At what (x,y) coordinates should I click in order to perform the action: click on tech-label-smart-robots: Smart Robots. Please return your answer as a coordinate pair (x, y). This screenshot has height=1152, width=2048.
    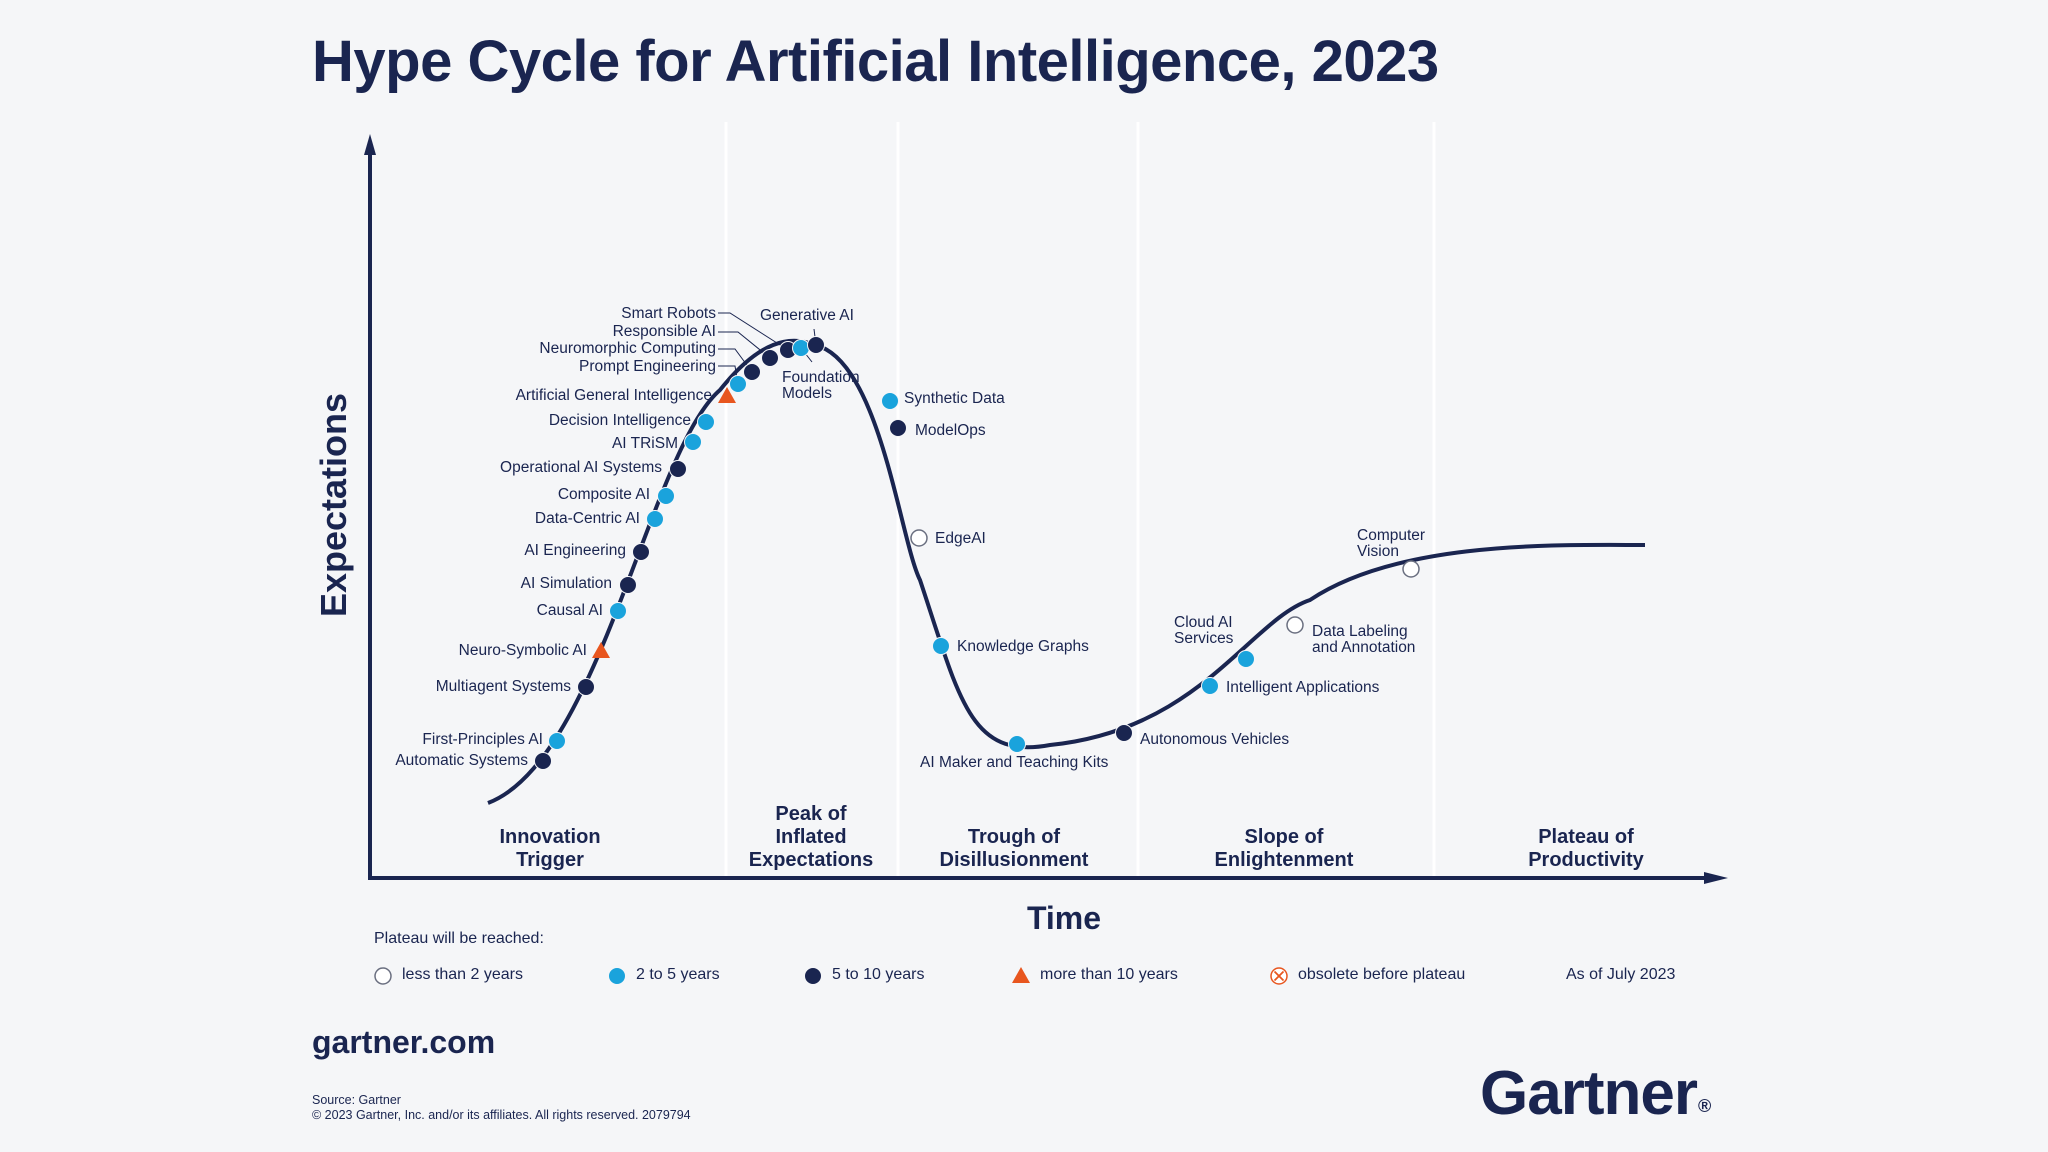
    Looking at the image, I should click on (668, 313).